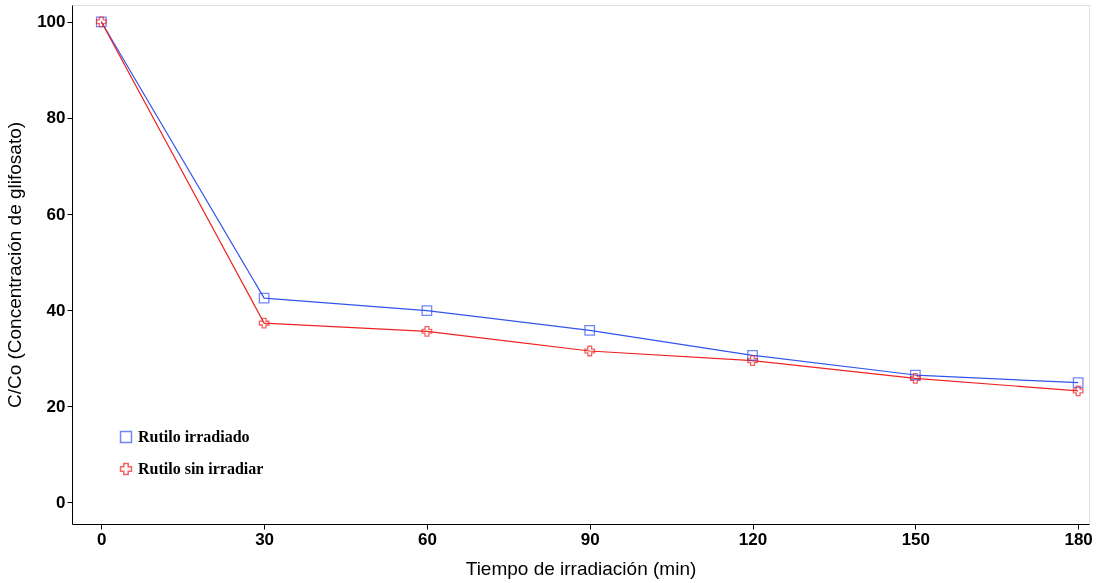 The image size is (1097, 583). I want to click on x-axis-title: Tiempo de irradiación (min), so click(581, 568).